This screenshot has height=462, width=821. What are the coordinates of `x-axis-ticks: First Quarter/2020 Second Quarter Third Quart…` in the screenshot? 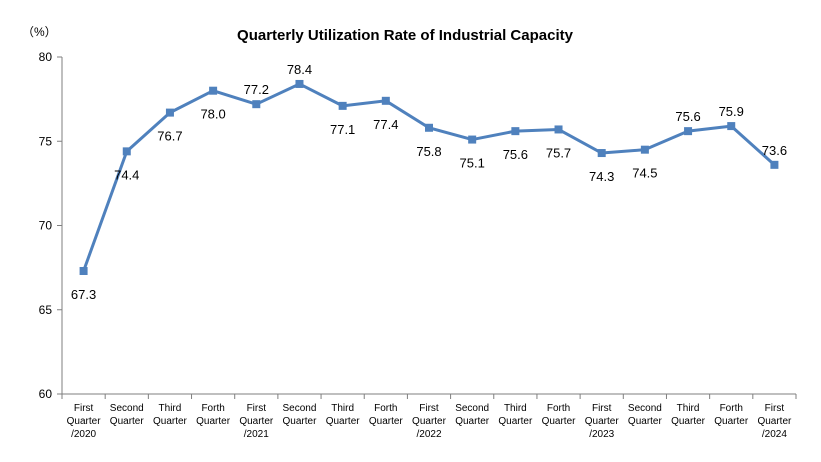 It's located at (429, 417).